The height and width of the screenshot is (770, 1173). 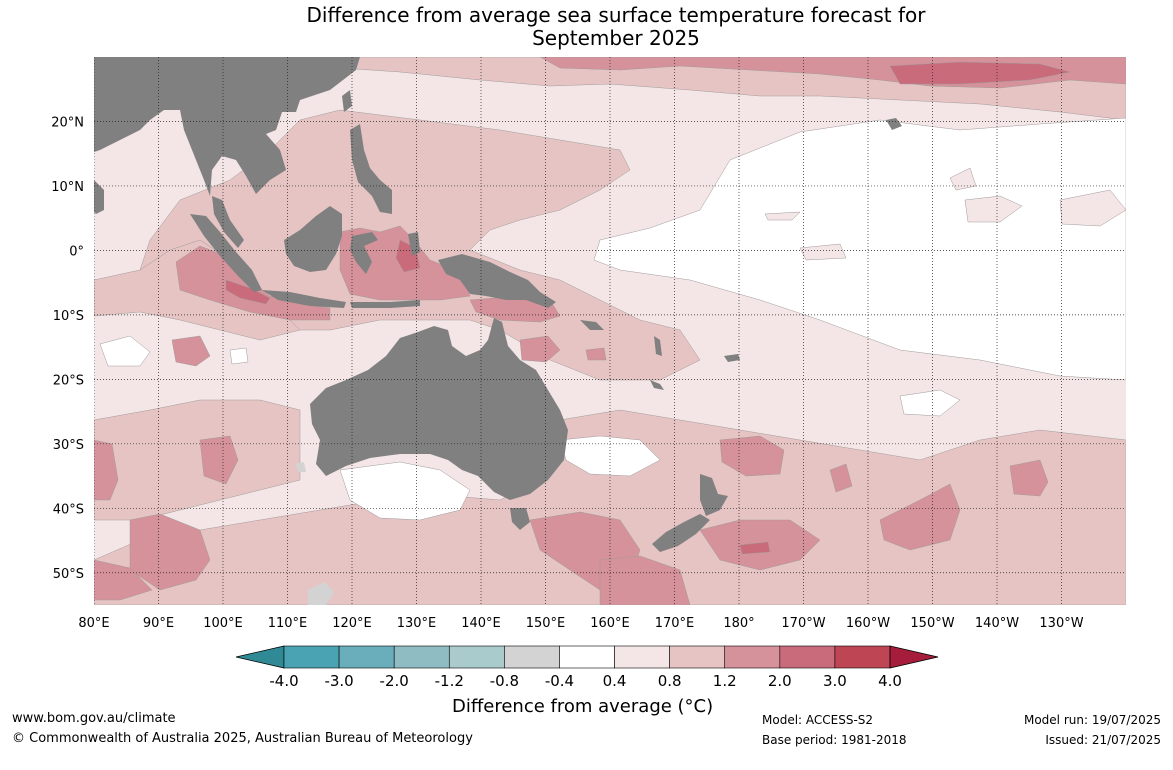 What do you see at coordinates (823, 252) in the screenshot?
I see `anomaly-patch-central-pacific-d` at bounding box center [823, 252].